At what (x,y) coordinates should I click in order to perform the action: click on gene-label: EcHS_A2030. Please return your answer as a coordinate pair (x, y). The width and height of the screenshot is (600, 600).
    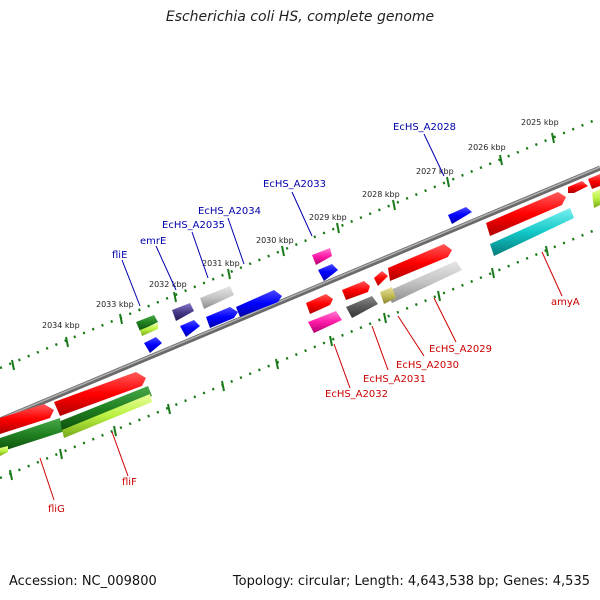
    Looking at the image, I should click on (427, 365).